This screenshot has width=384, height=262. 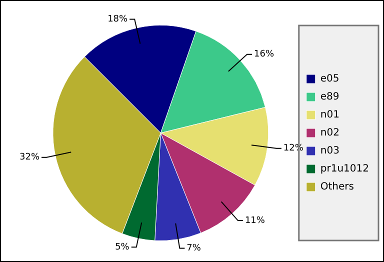 I want to click on legend-label: e05, so click(x=330, y=79).